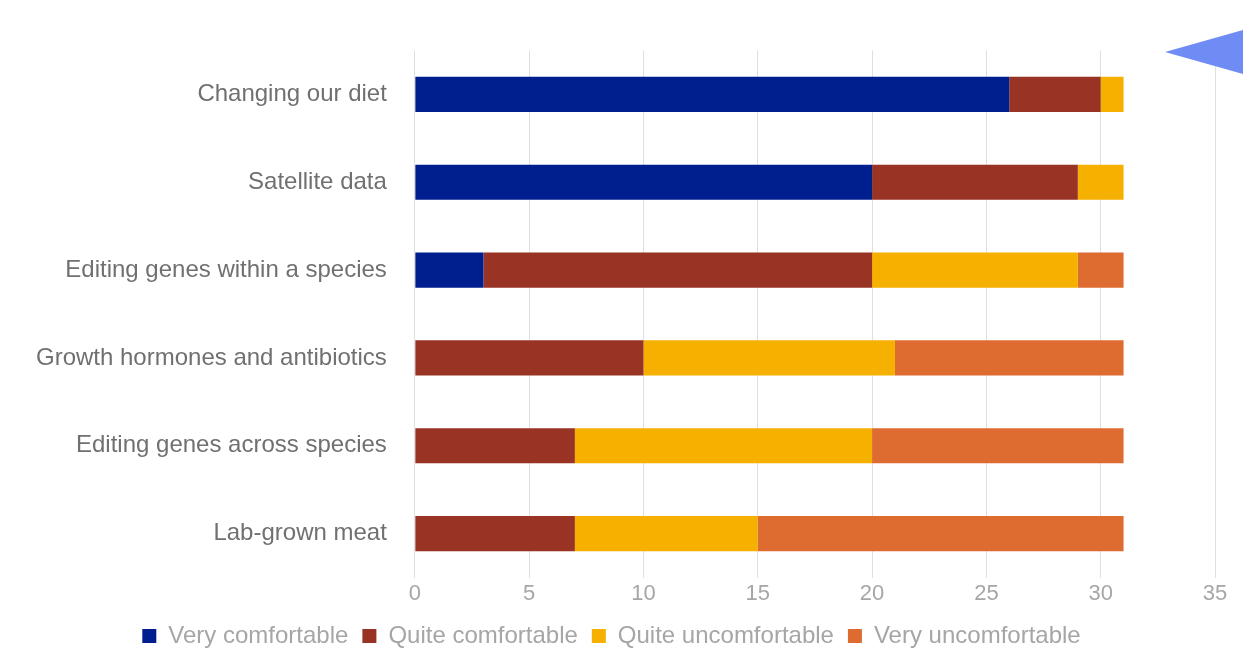 This screenshot has height=666, width=1253. Describe the element at coordinates (414, 592) in the screenshot. I see `x-tick-label: 0` at that location.